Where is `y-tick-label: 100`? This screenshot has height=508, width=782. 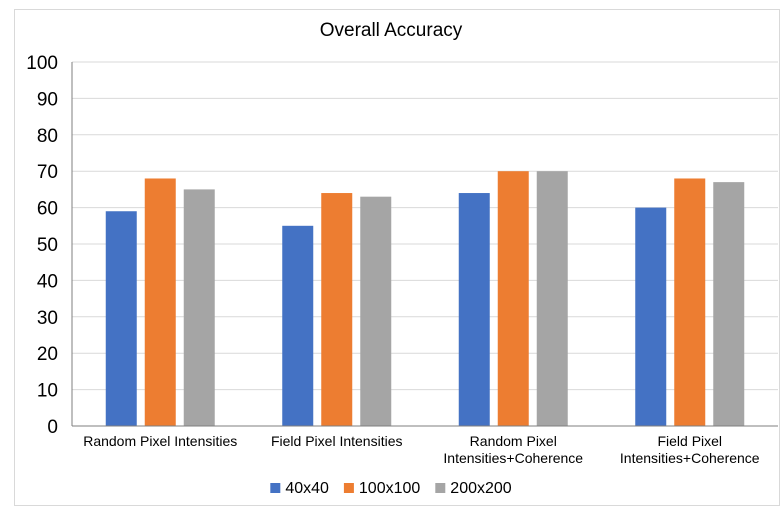 y-tick-label: 100 is located at coordinates (42, 63).